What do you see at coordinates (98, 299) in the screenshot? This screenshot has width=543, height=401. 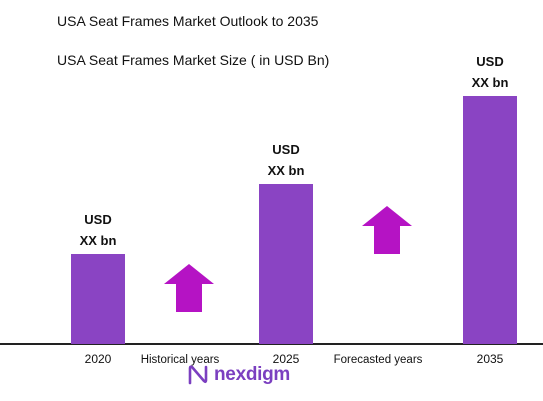 I see `bar-2020` at bounding box center [98, 299].